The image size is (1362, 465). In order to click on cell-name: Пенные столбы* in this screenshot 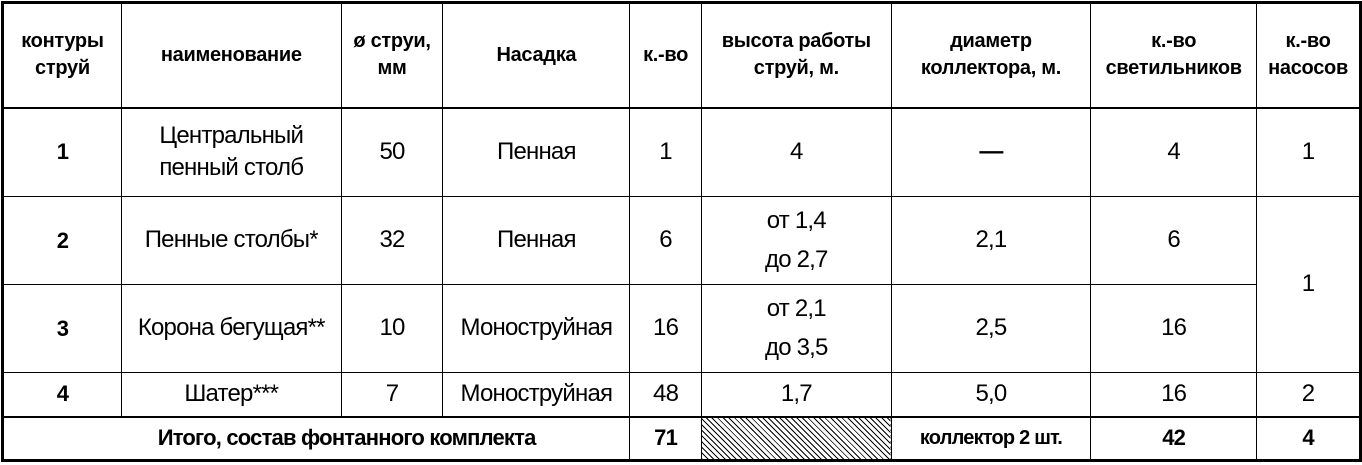, I will do `click(231, 240)`.